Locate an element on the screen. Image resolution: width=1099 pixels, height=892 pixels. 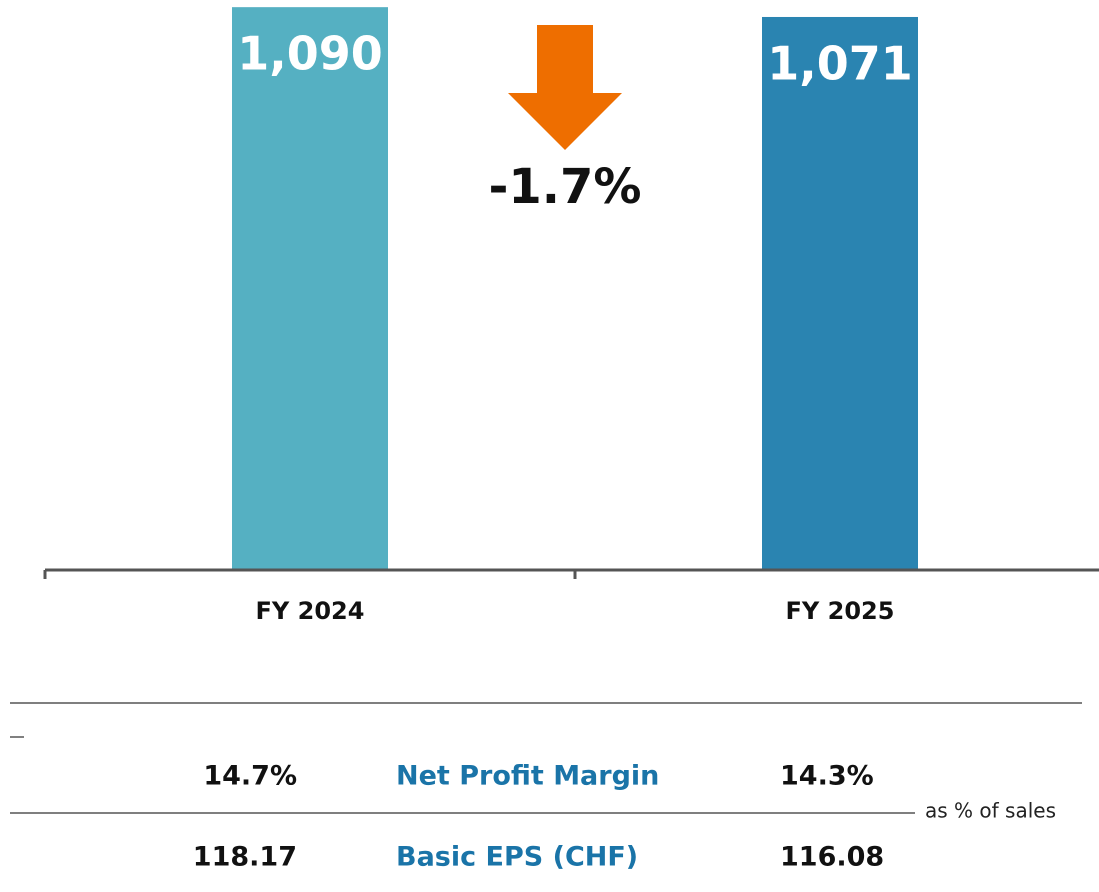
table-value: 118.17 is located at coordinates (245, 857).